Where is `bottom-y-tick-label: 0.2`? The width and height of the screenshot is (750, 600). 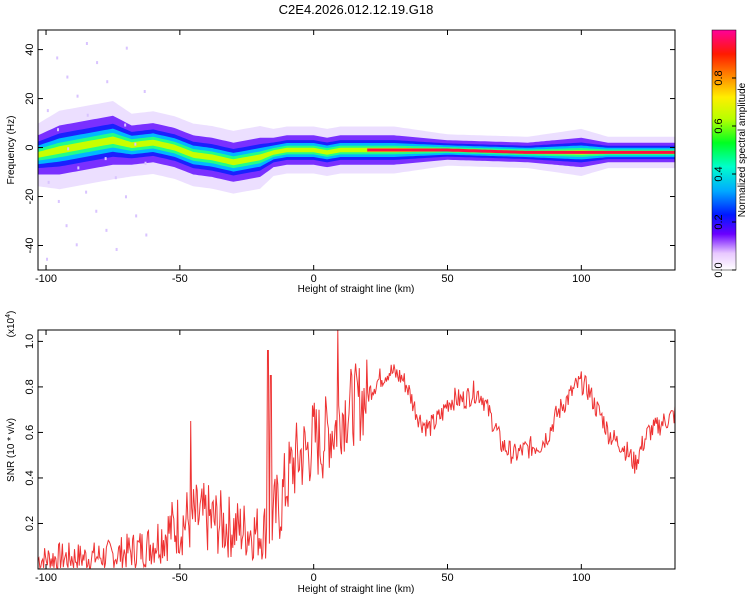 bottom-y-tick-label: 0.2 is located at coordinates (30, 523).